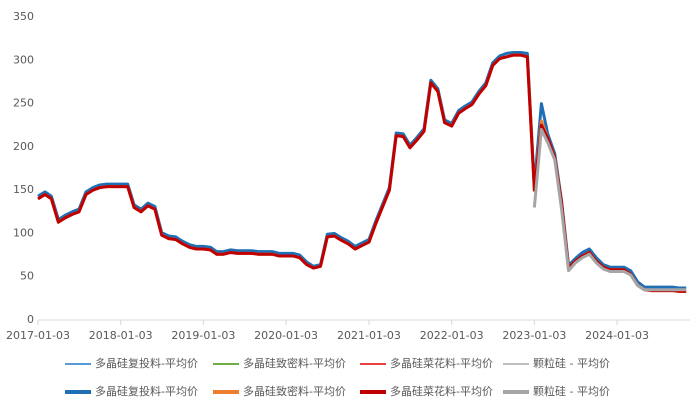 This screenshot has height=408, width=700. I want to click on x-tick-label: 2019-01-03, so click(203, 335).